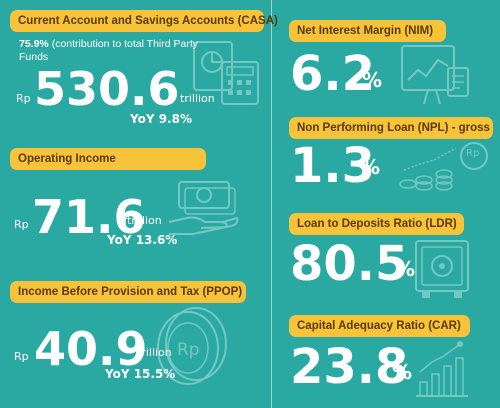  I want to click on calculator-document-icon, so click(227, 72).